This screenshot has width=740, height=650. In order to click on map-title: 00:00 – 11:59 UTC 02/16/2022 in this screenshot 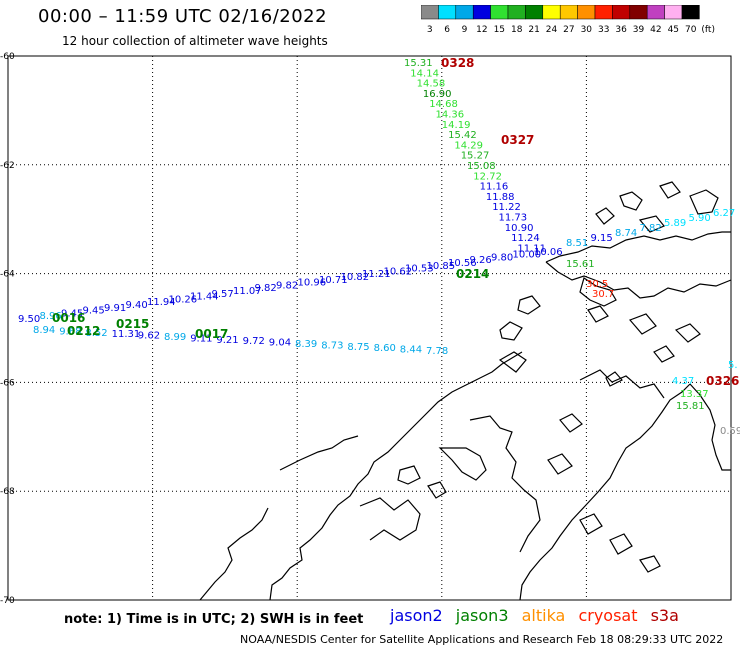, I will do `click(183, 16)`.